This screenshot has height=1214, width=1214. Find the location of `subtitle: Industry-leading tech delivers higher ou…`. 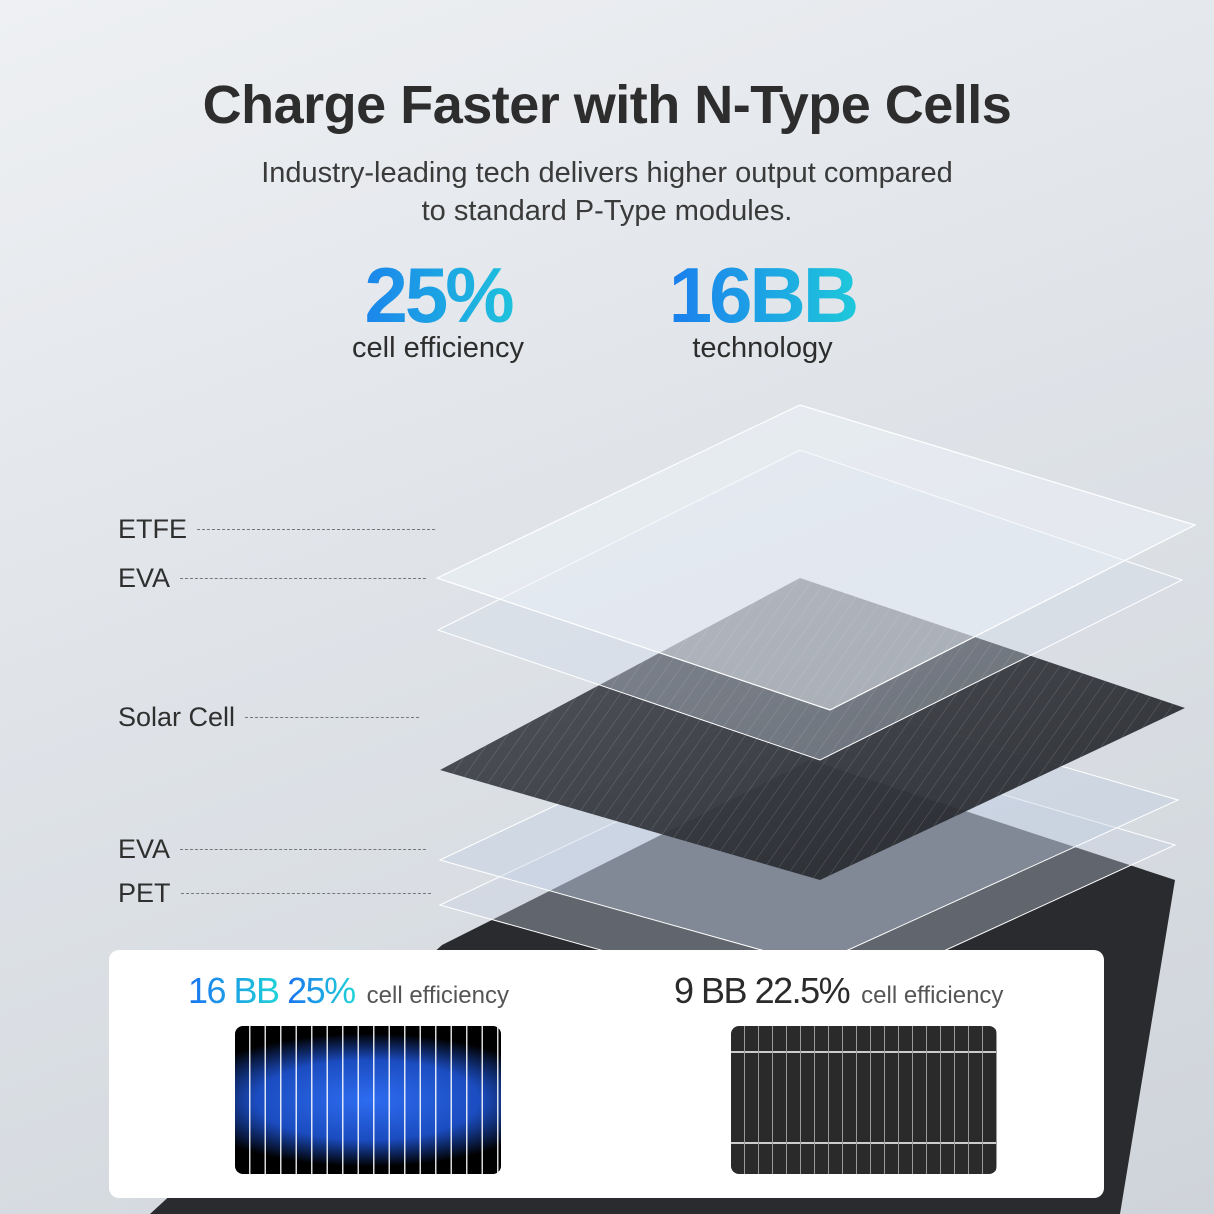

subtitle: Industry-leading tech delivers higher ou… is located at coordinates (607, 192).